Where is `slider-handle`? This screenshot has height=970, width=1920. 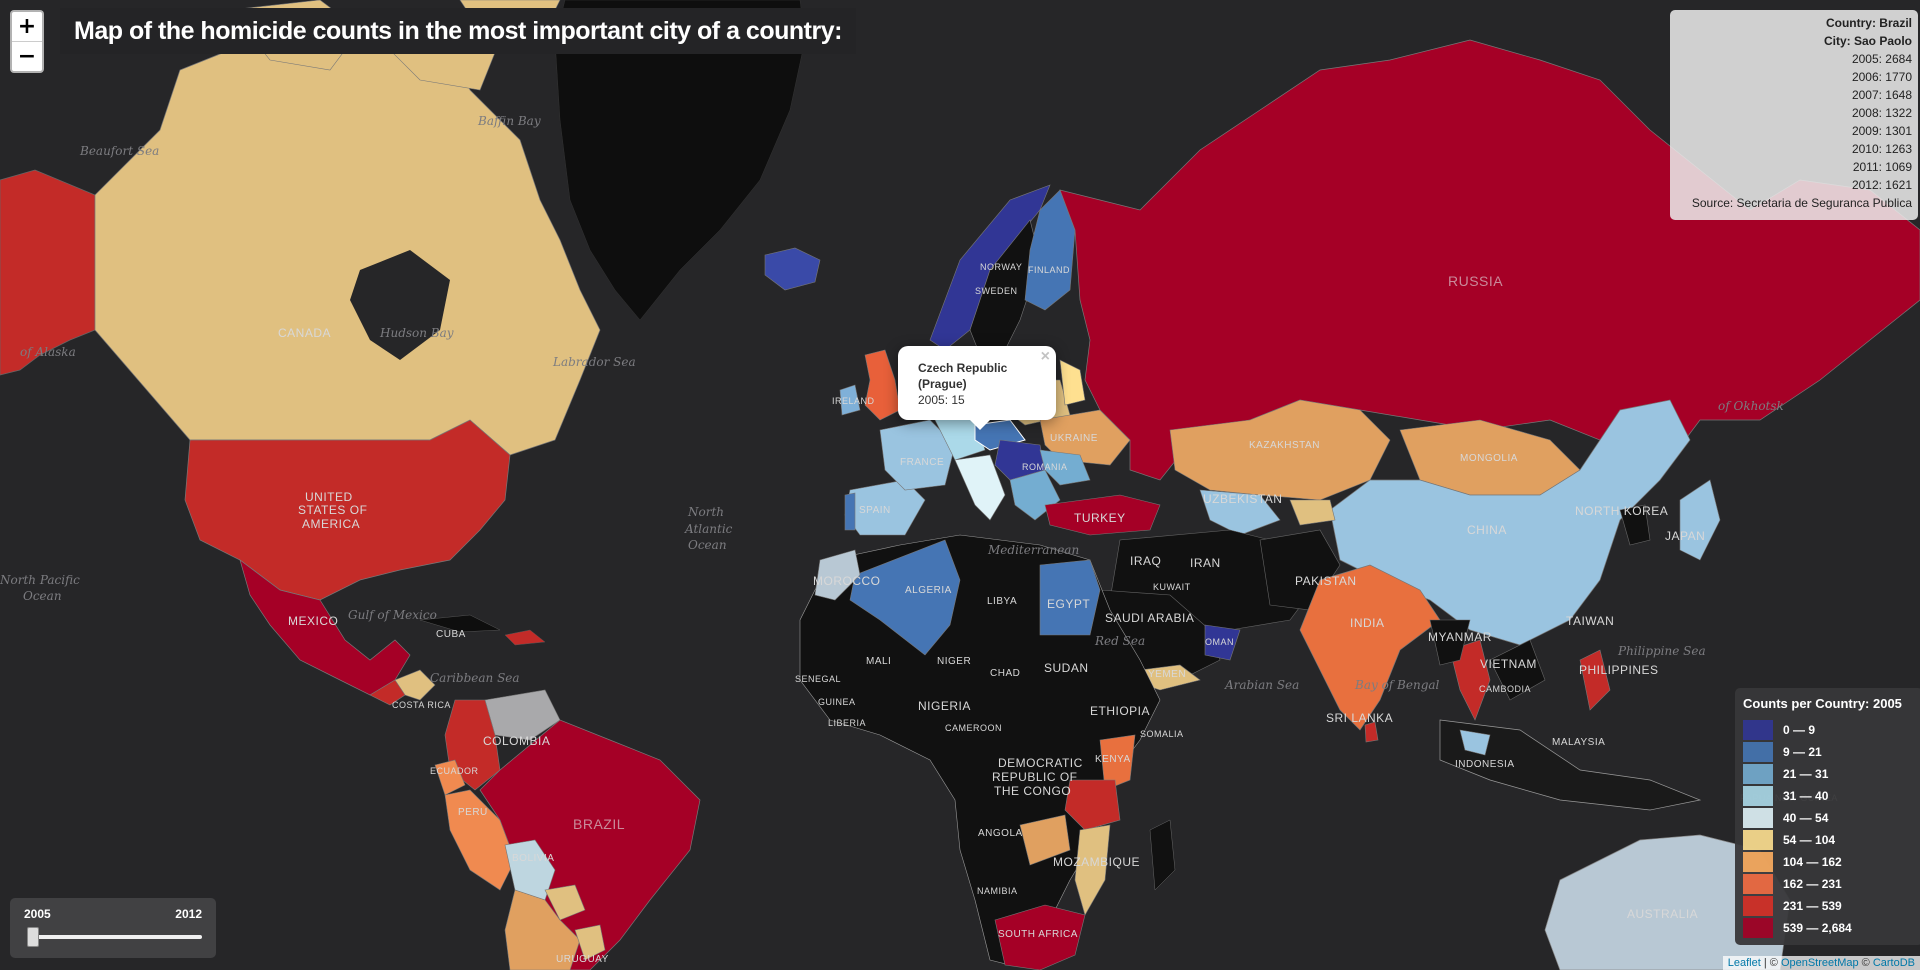 slider-handle is located at coordinates (33, 937).